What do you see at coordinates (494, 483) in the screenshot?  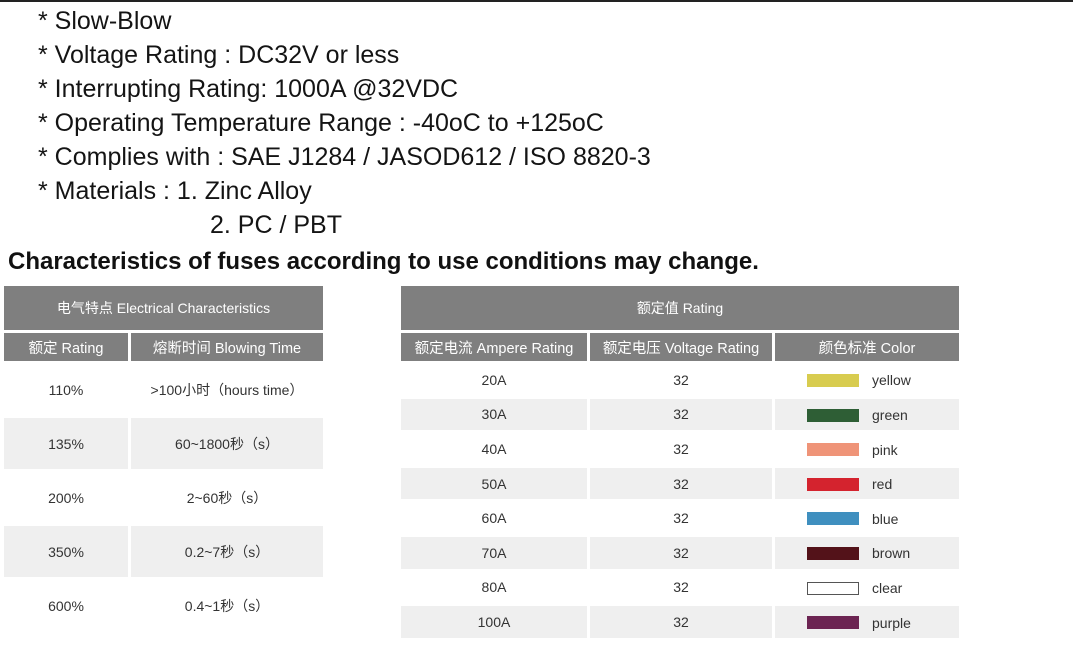 I see `ampere-cell: 50A` at bounding box center [494, 483].